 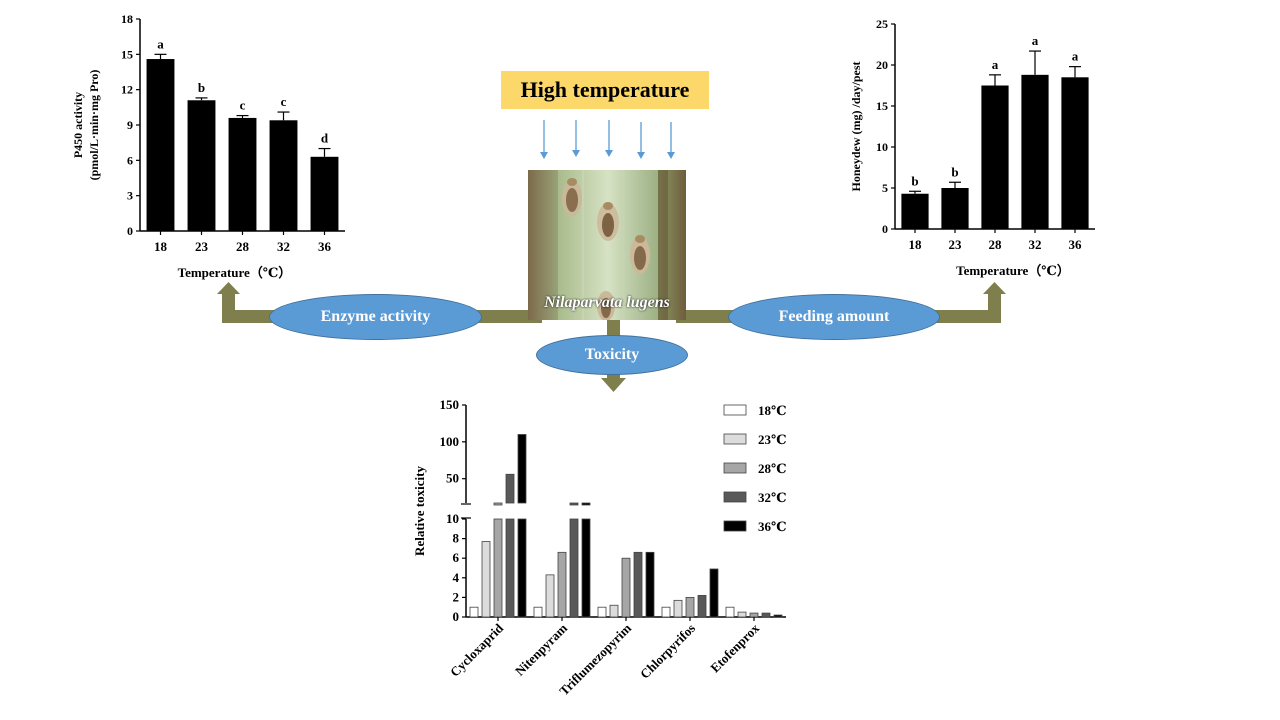 I want to click on y-tick-label: 4, so click(x=456, y=577).